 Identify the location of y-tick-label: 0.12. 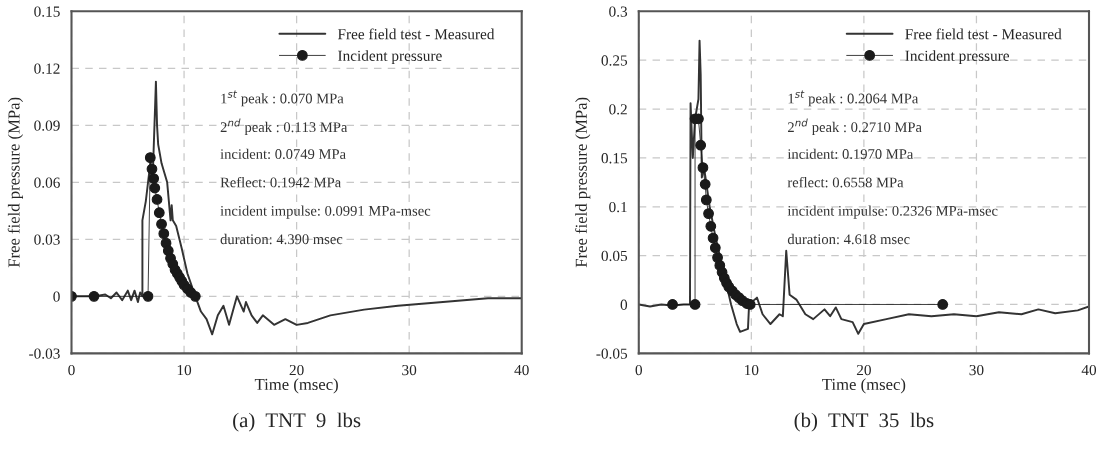
(47, 68).